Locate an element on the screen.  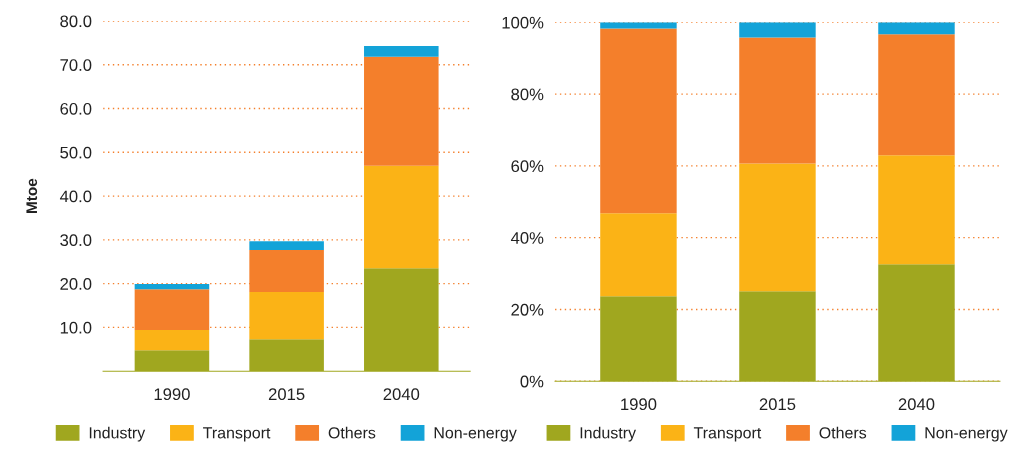
y-tick-label: 40% is located at coordinates (527, 238).